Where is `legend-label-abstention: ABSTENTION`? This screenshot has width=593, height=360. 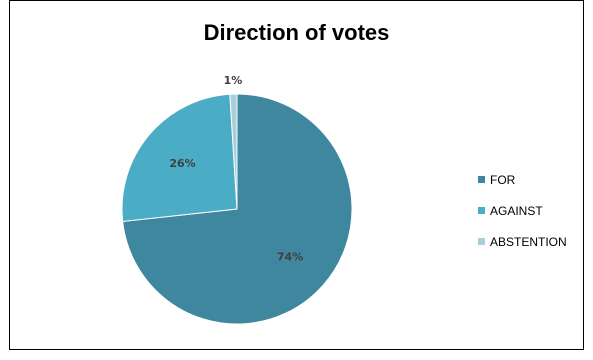
legend-label-abstention: ABSTENTION is located at coordinates (528, 241).